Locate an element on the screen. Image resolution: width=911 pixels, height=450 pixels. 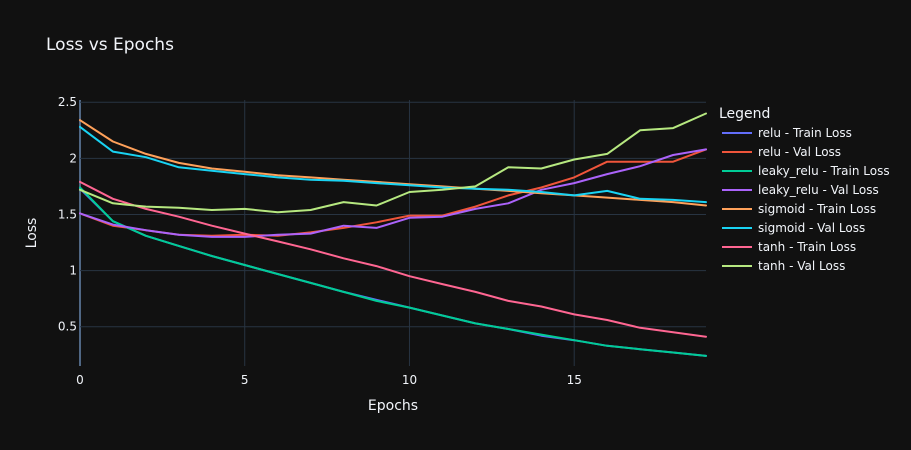
x-tick-label: 10 is located at coordinates (409, 380).